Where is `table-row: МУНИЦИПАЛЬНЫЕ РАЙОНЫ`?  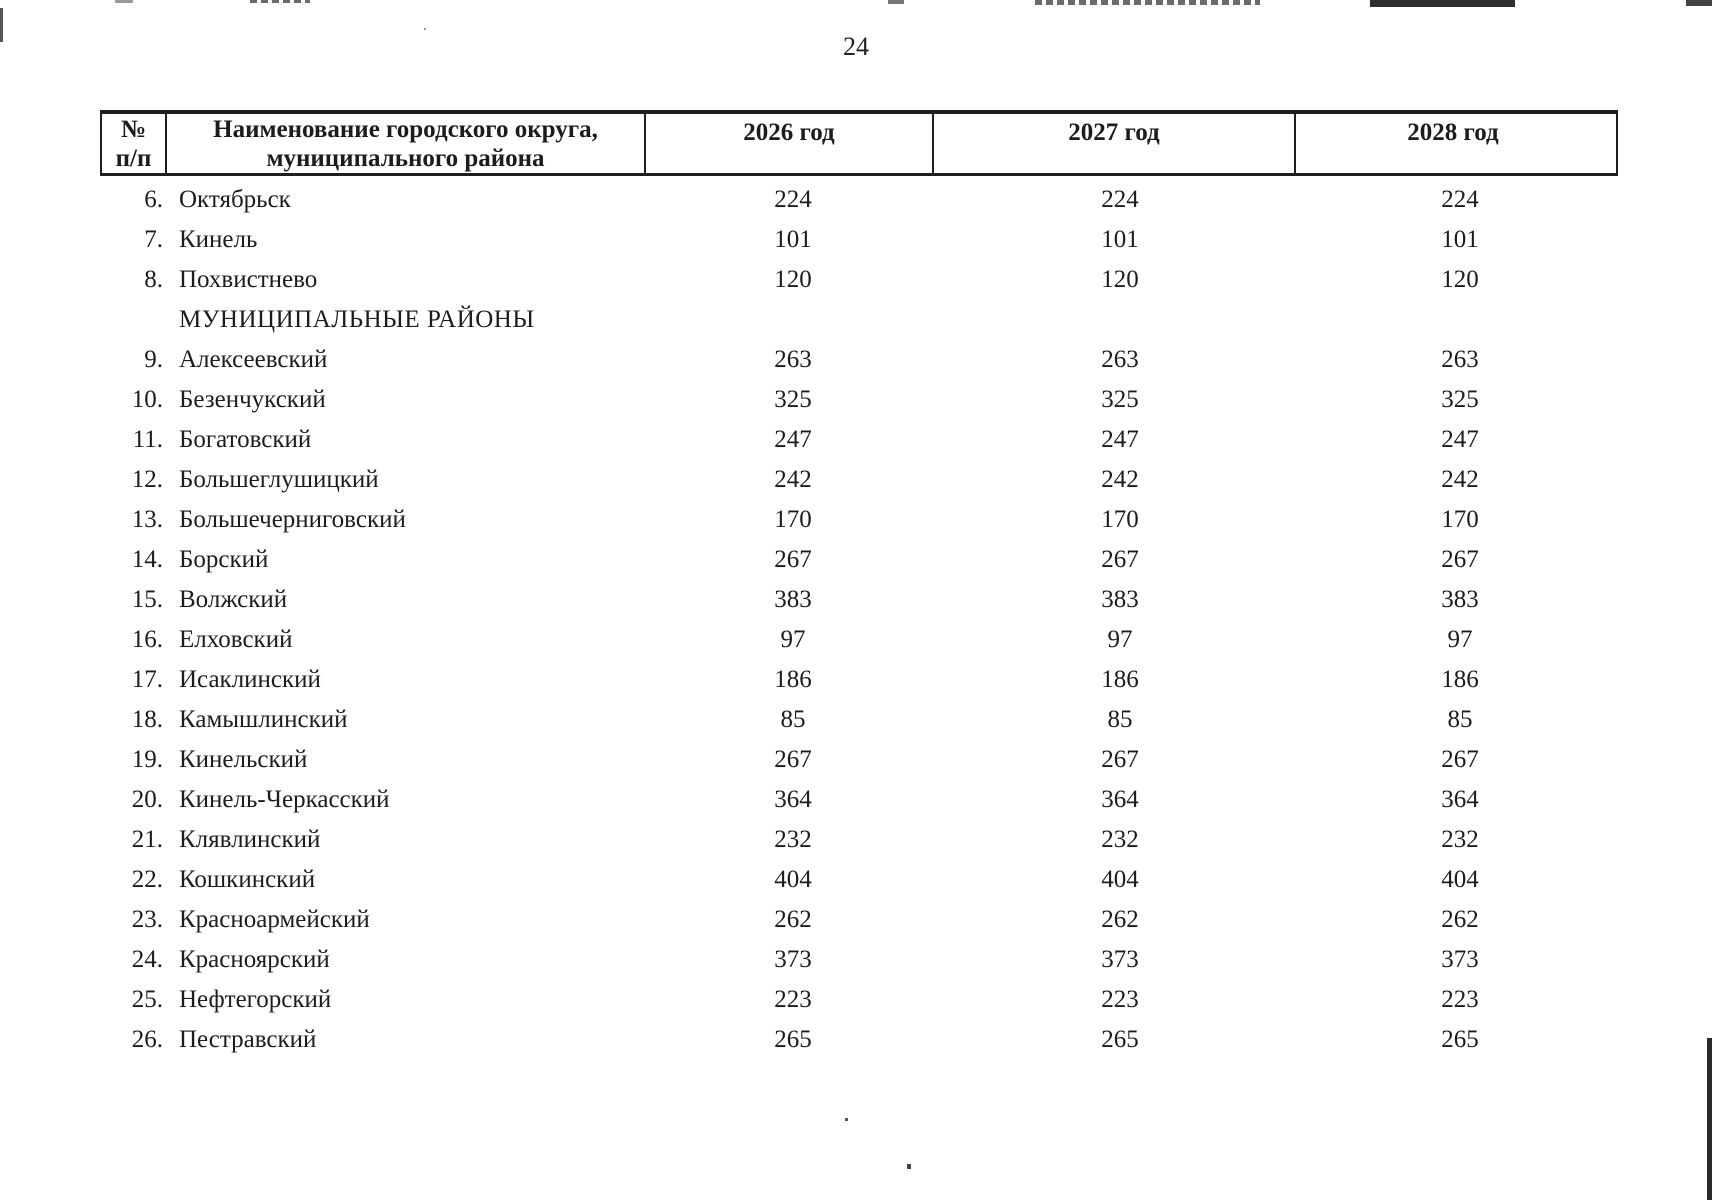
table-row: МУНИЦИПАЛЬНЫЕ РАЙОНЫ is located at coordinates (859, 320).